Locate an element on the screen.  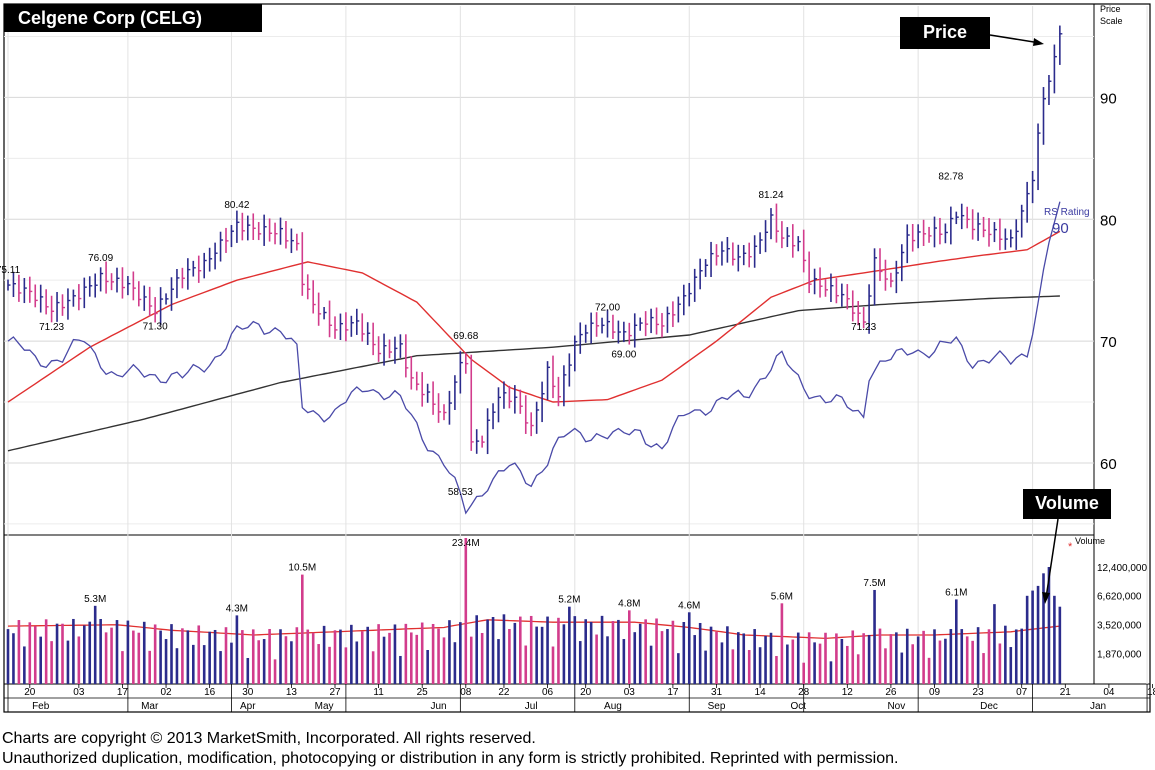
price-annotation: 71.23 is located at coordinates (51, 327).